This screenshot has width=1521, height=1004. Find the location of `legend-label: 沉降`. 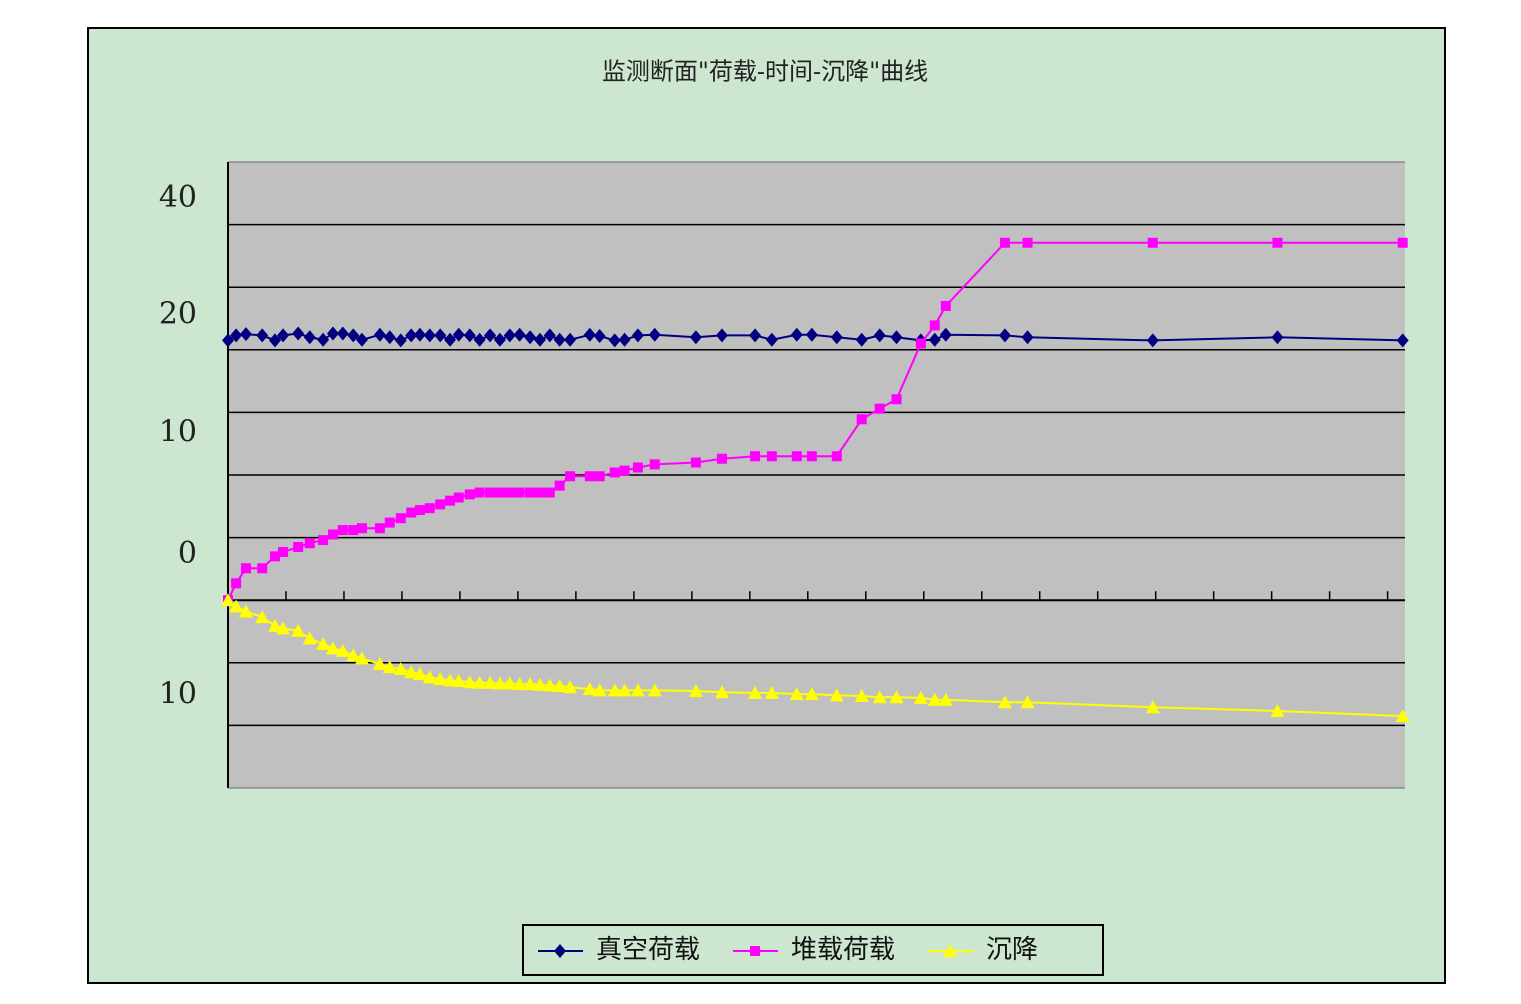

legend-label: 沉降 is located at coordinates (1012, 950).